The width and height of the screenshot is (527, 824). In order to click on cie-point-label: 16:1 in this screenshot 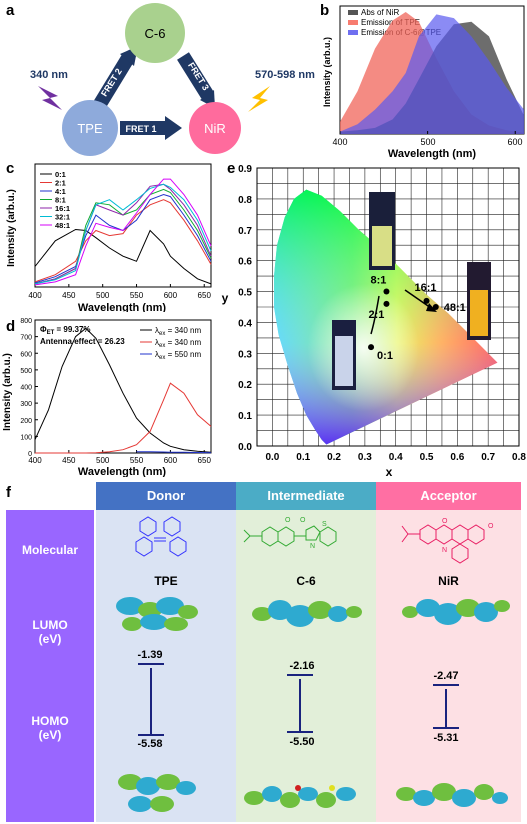, I will do `click(426, 288)`.